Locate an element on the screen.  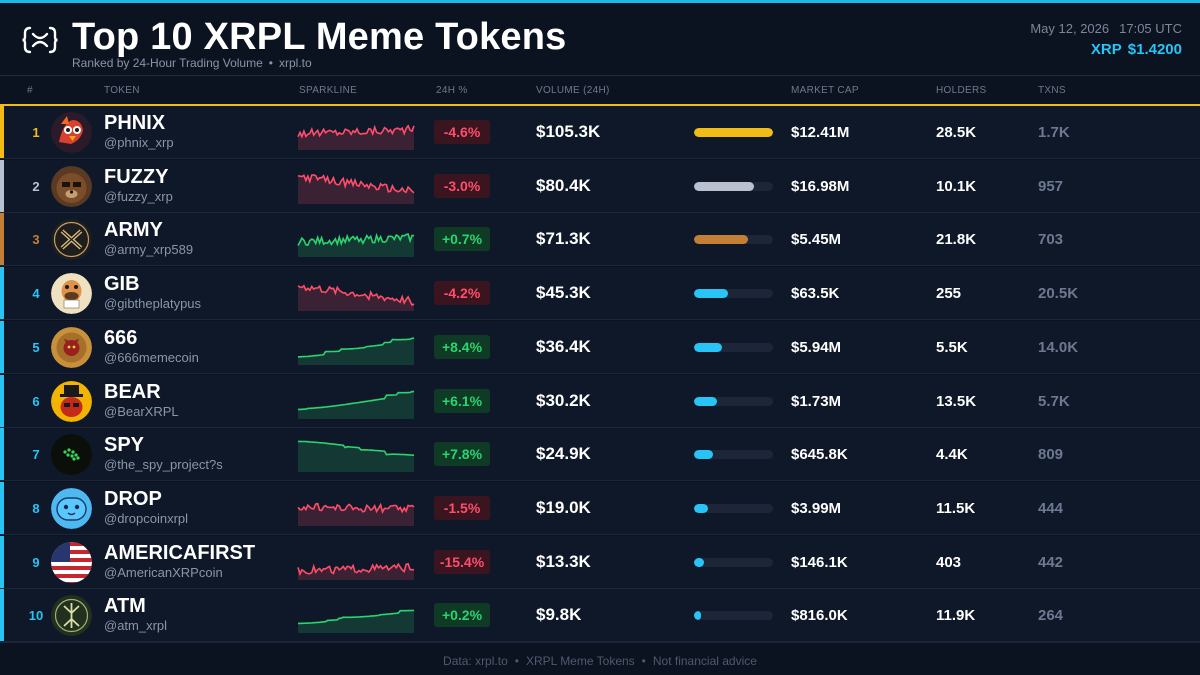
date-text: May 12, 2026 is located at coordinates (1070, 28).